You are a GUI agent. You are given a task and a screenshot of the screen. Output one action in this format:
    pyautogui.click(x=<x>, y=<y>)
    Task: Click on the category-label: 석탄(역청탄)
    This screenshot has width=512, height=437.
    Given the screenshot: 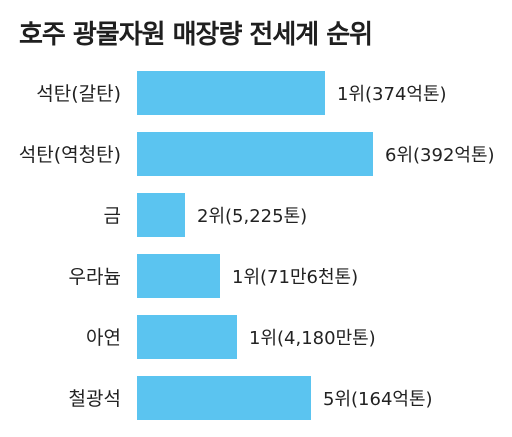 What is the action you would take?
    pyautogui.click(x=70, y=155)
    